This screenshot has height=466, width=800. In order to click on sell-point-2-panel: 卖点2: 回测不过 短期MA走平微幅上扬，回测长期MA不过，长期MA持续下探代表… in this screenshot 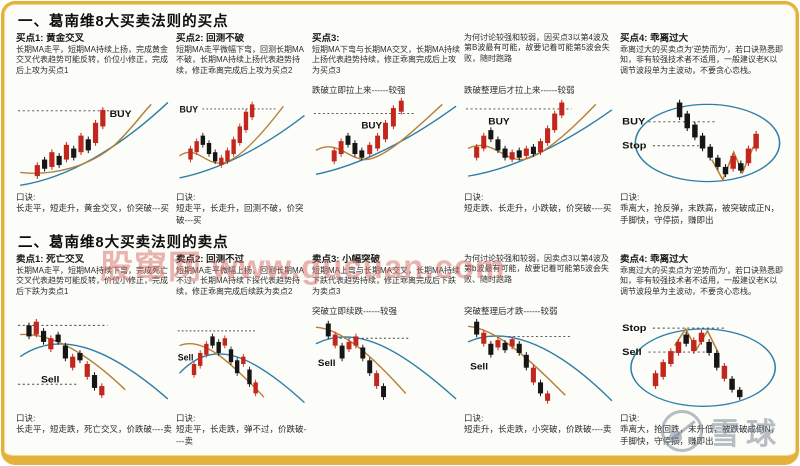, I will do `click(242, 352)`.